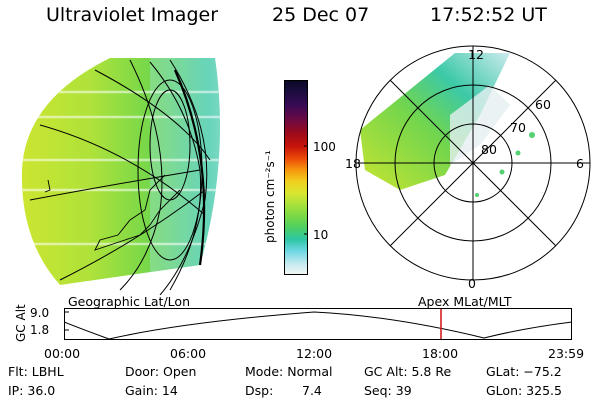  Describe the element at coordinates (440, 353) in the screenshot. I see `time-tick-1800: 18:00` at that location.